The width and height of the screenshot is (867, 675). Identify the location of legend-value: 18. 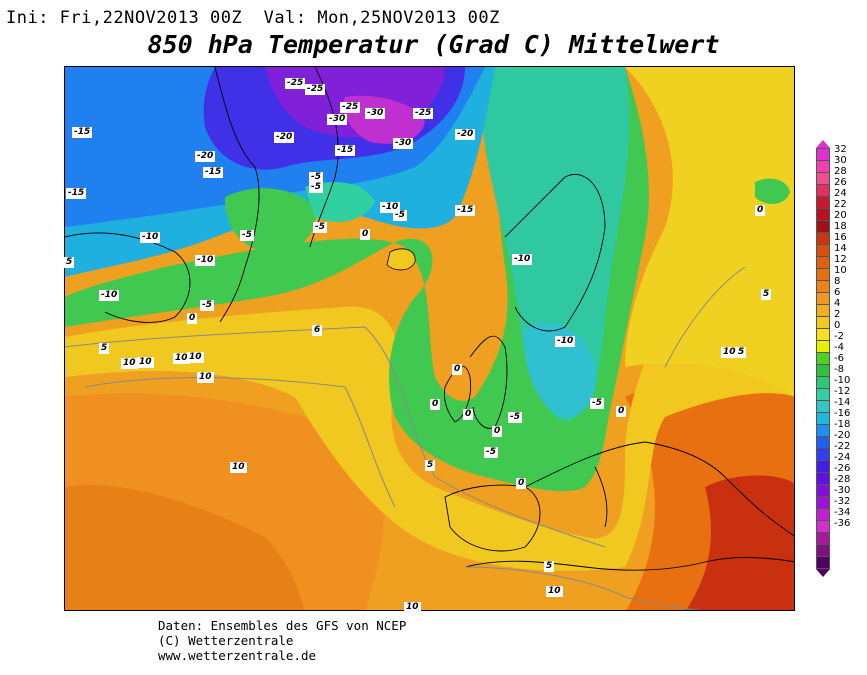
(840, 226).